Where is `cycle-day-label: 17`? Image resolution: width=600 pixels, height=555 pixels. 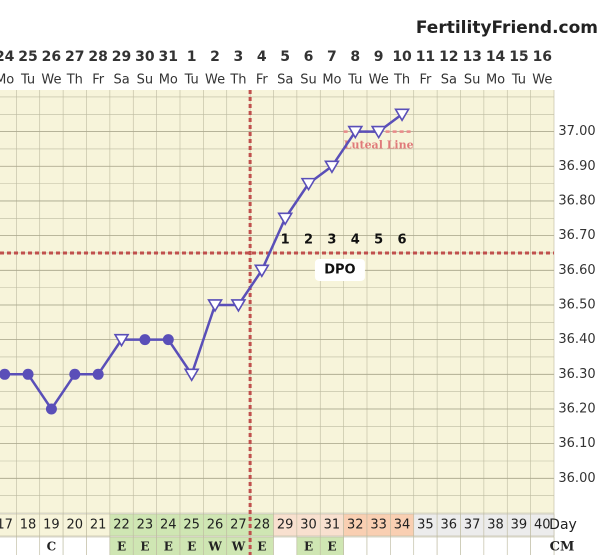 cycle-day-label: 17 is located at coordinates (6, 525).